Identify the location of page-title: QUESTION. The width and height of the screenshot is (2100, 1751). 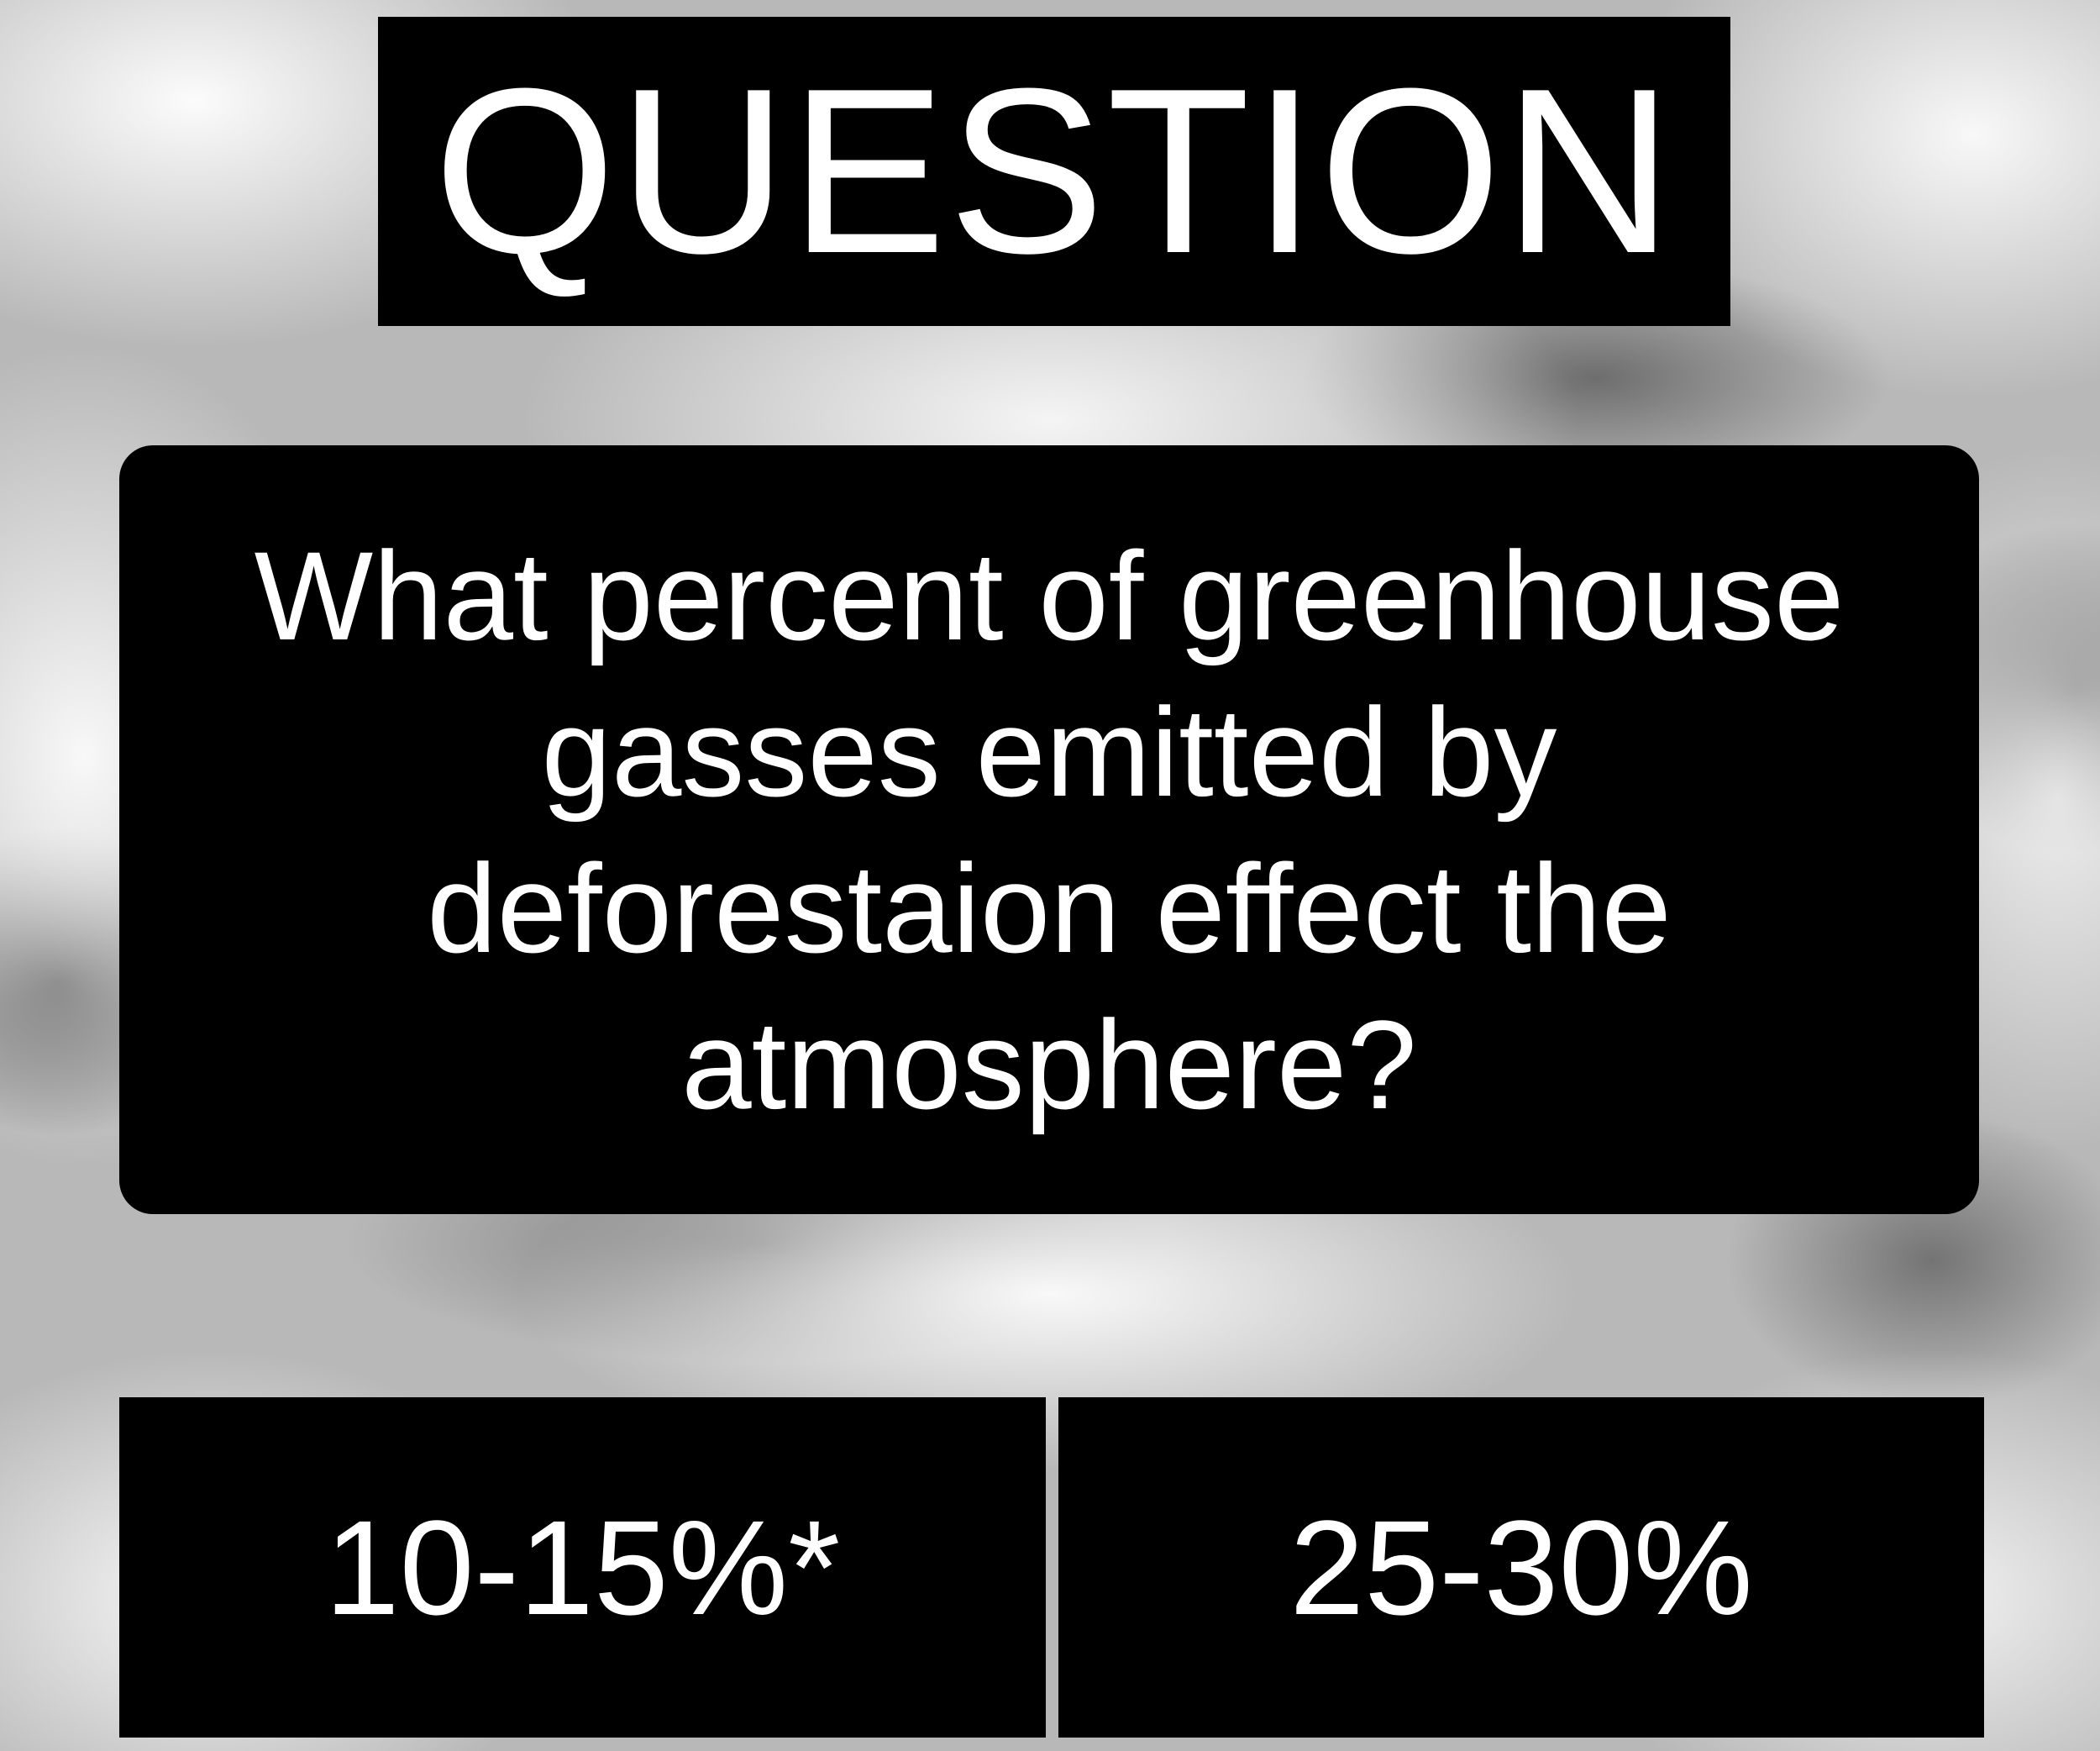
(1054, 171).